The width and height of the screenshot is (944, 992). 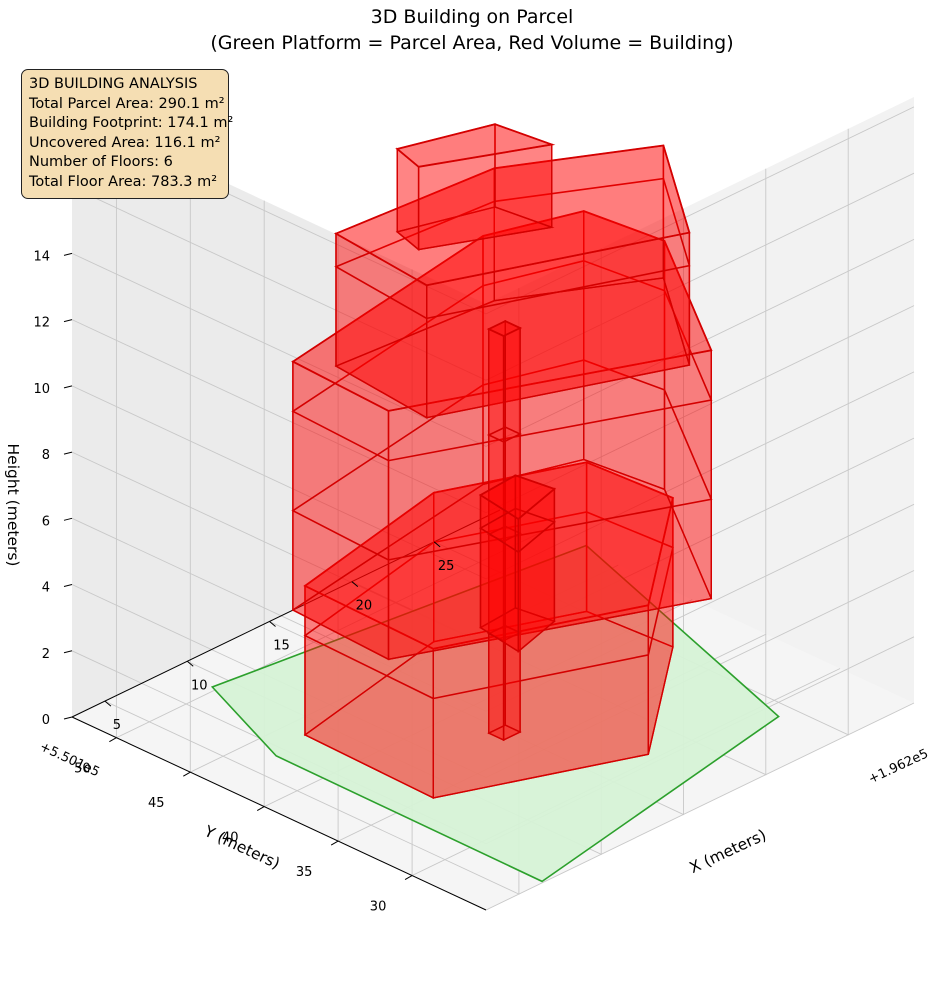 I want to click on building-wall-face, so click(x=499, y=573).